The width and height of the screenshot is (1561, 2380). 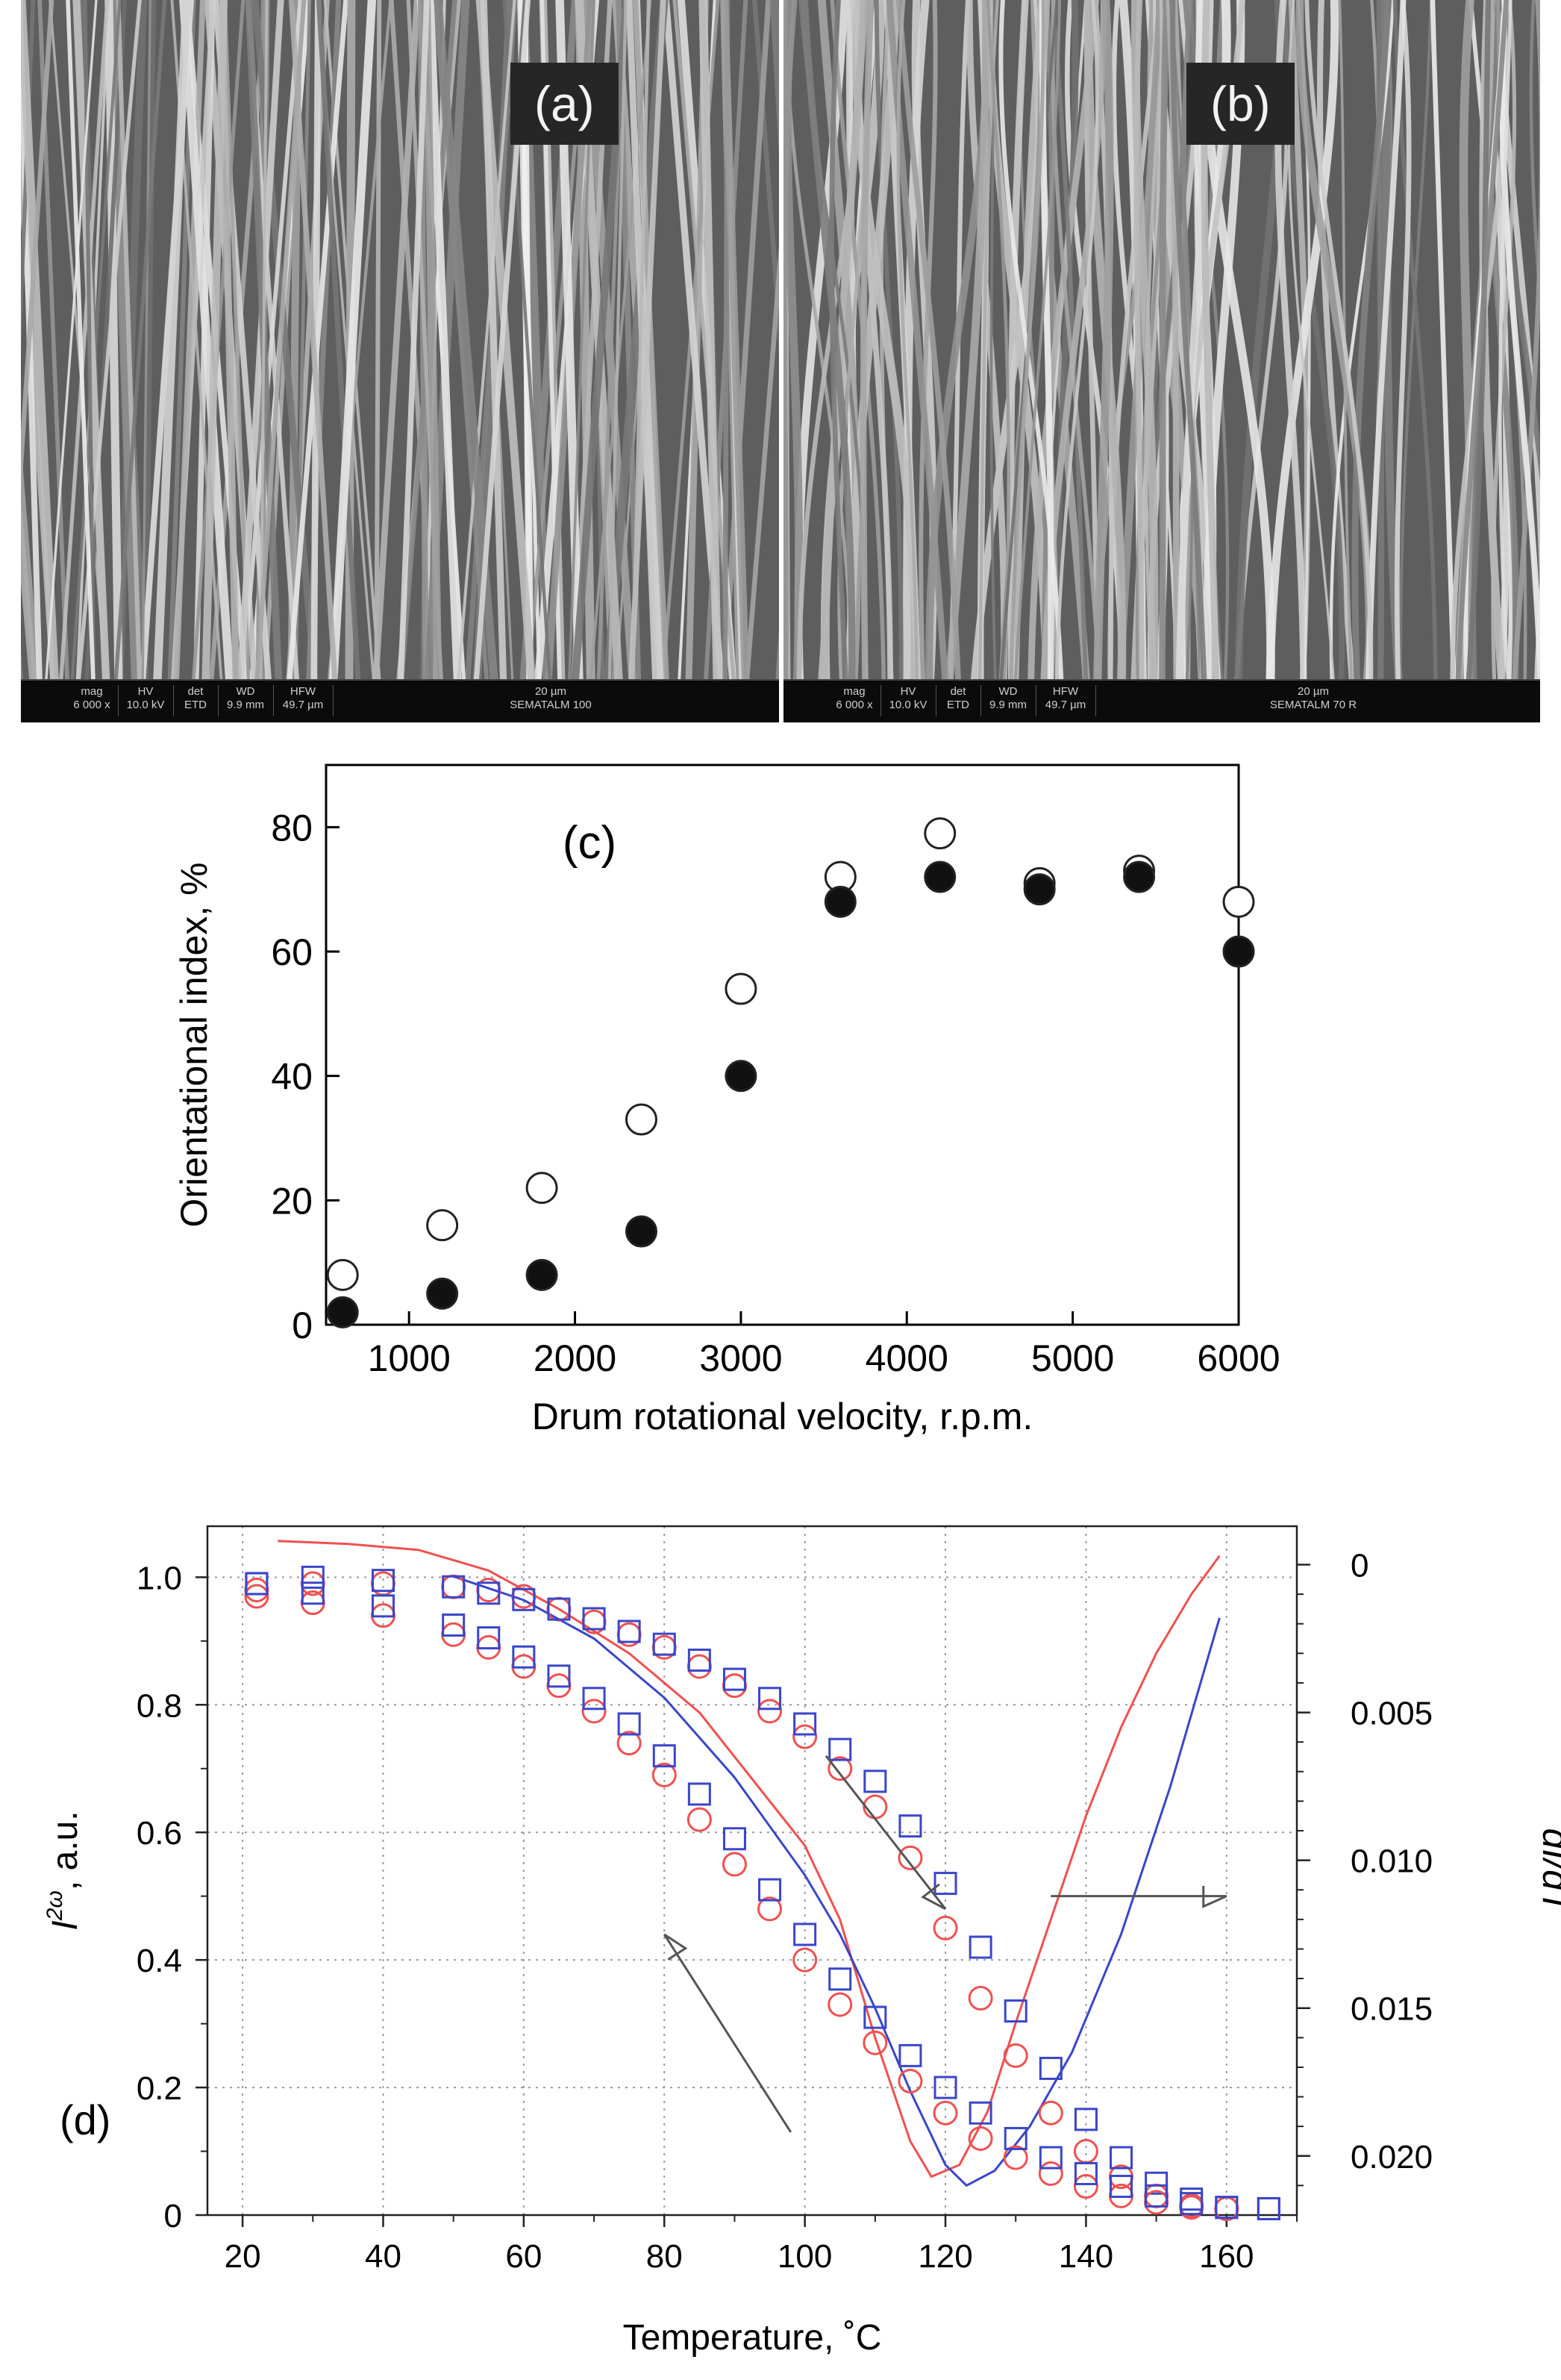 What do you see at coordinates (564, 104) in the screenshot?
I see `panel-label-a: (a)` at bounding box center [564, 104].